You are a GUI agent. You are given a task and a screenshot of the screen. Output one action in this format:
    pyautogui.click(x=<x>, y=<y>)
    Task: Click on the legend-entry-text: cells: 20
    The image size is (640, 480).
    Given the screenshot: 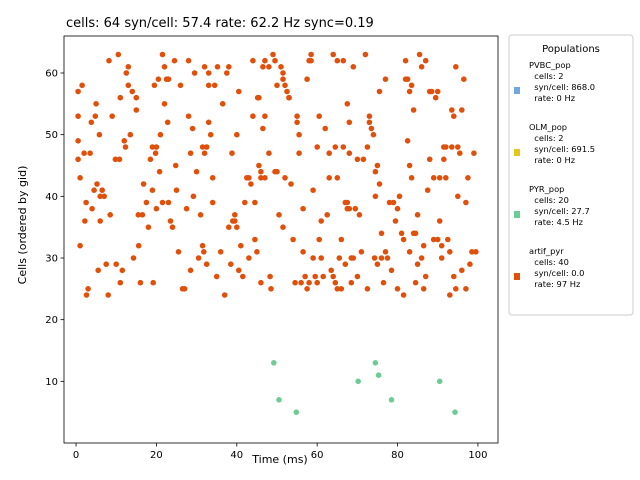 What is the action you would take?
    pyautogui.click(x=549, y=200)
    